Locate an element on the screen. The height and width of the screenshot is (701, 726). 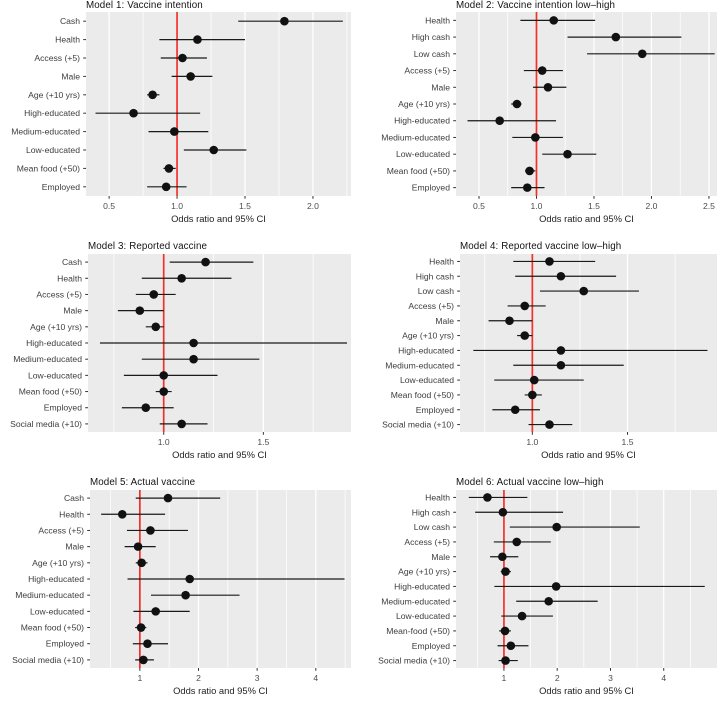
x-tick-label: 1 is located at coordinates (504, 678).